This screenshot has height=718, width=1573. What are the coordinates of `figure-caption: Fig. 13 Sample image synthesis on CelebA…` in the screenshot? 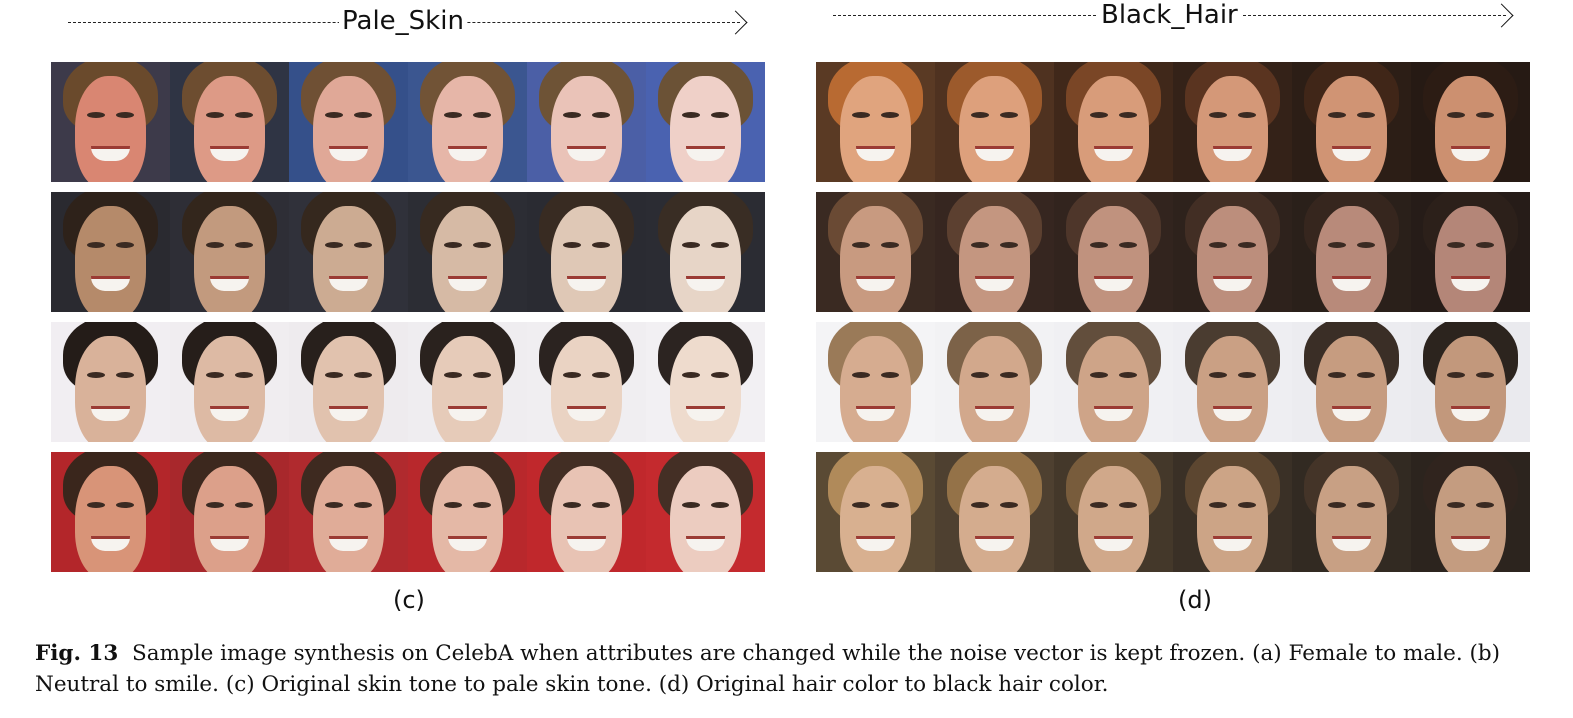 It's located at (790, 669).